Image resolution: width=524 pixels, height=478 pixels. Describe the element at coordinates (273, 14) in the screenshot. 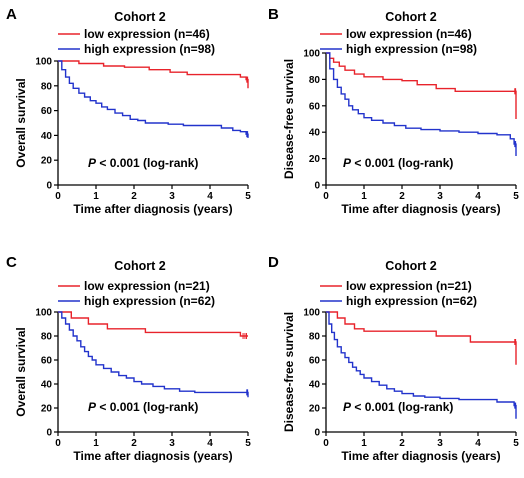

I see `panel-letter: B` at that location.